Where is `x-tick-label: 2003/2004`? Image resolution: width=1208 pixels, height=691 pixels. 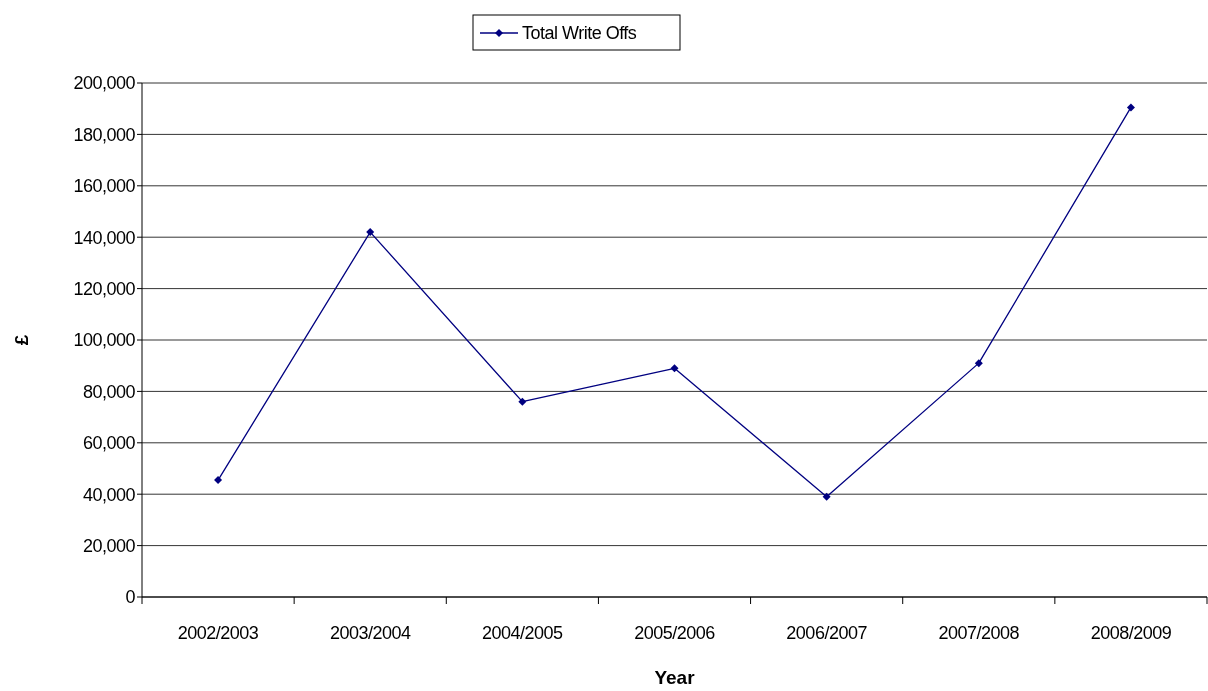
x-tick-label: 2003/2004 is located at coordinates (370, 633).